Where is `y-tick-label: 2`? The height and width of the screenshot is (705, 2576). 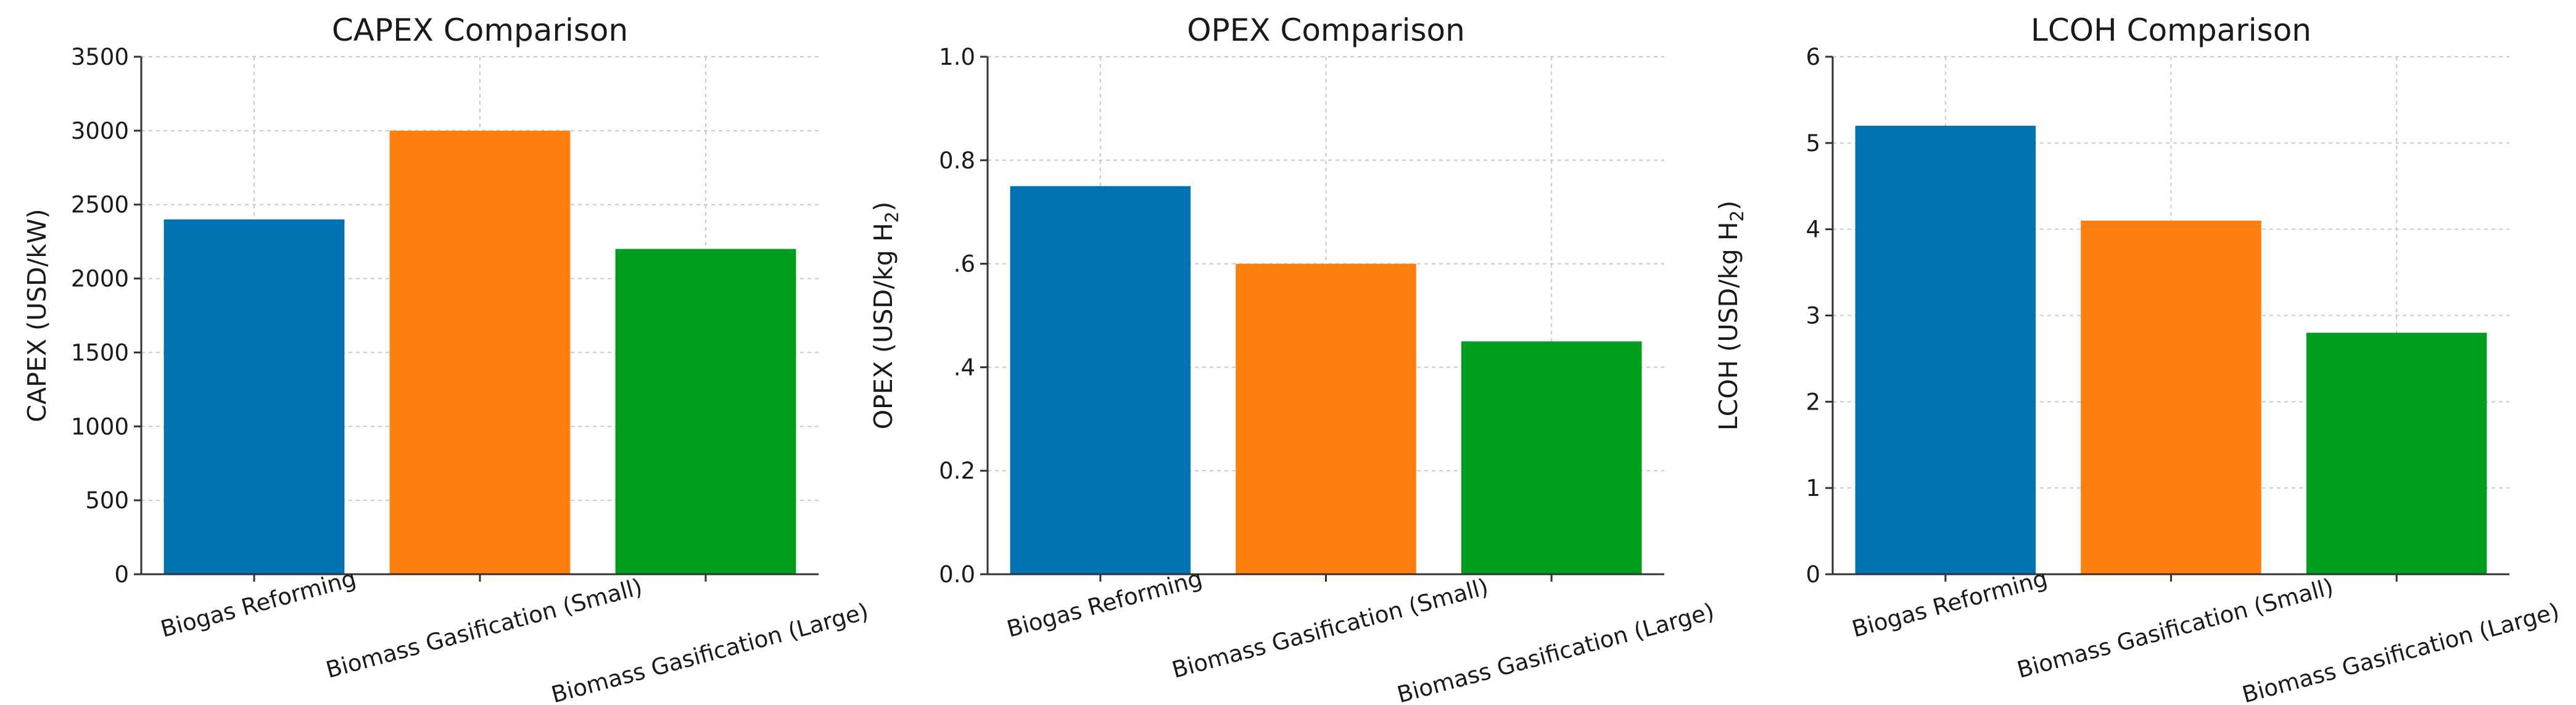
y-tick-label: 2 is located at coordinates (1813, 402).